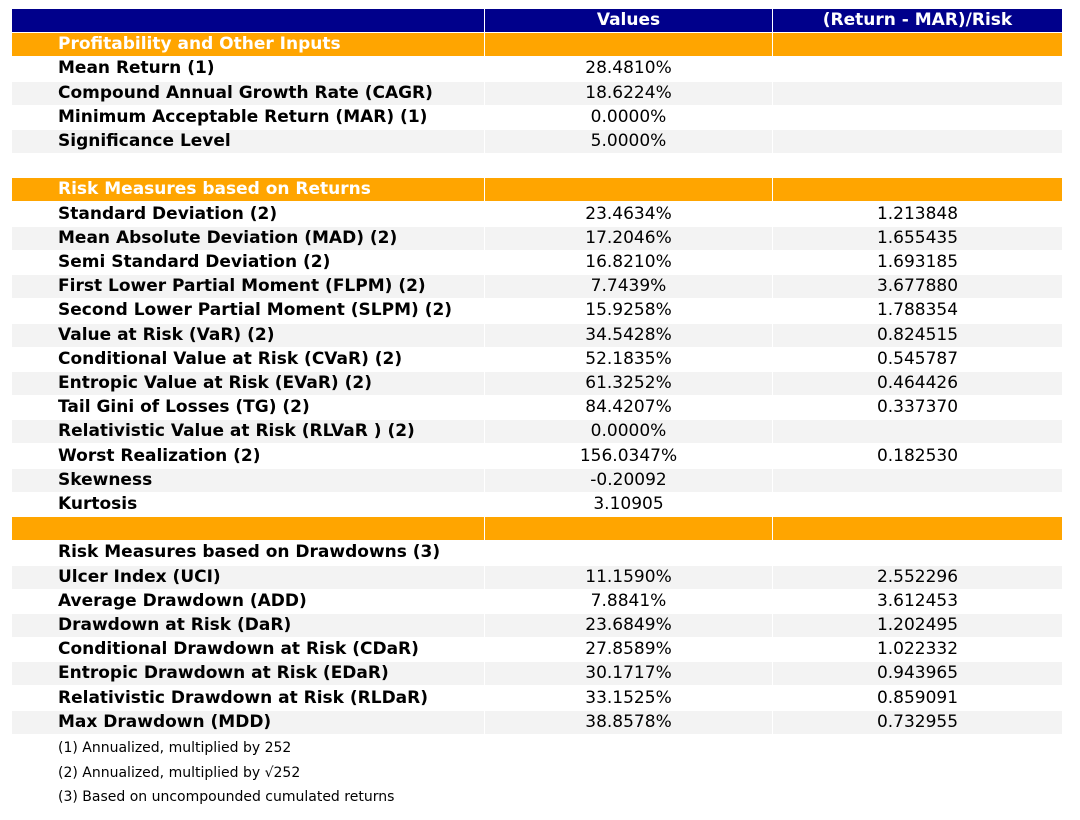 The height and width of the screenshot is (820, 1080). What do you see at coordinates (159, 455) in the screenshot?
I see `row-label: Worst Realization (2)` at bounding box center [159, 455].